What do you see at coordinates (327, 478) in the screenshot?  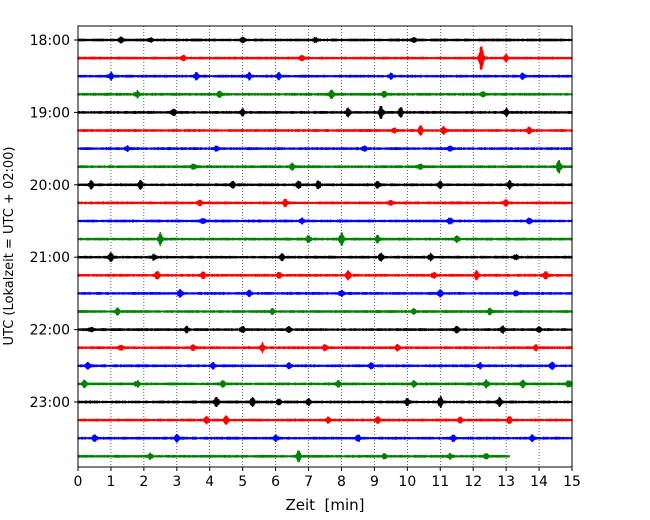 I see `x-axis: 0 1 2 3 4 5 6 7 8 9 10 11 12 13 14 15` at bounding box center [327, 478].